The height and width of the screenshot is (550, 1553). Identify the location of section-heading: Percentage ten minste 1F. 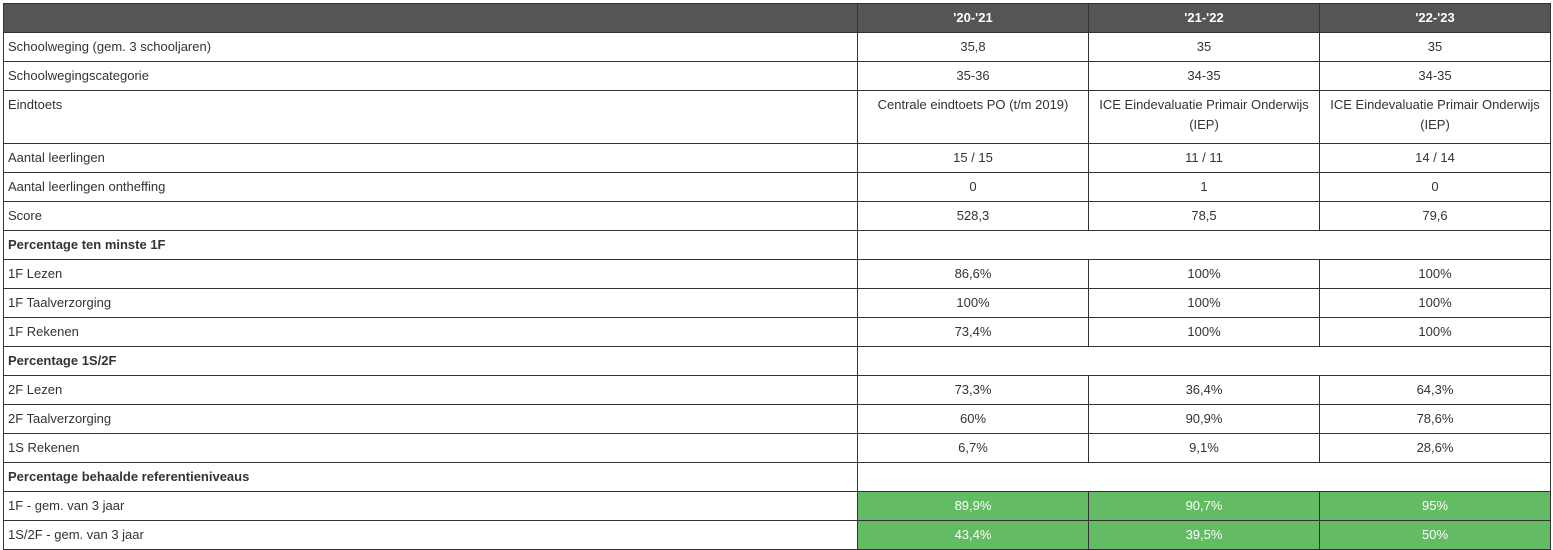
(430, 245).